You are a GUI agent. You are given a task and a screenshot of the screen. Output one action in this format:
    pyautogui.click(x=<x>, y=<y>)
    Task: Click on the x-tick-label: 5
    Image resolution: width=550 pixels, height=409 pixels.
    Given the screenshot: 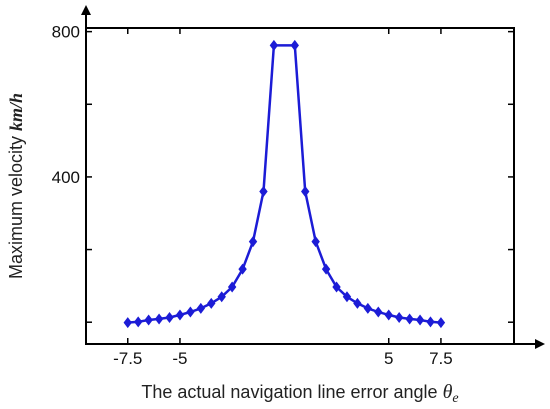 What is the action you would take?
    pyautogui.click(x=388, y=358)
    